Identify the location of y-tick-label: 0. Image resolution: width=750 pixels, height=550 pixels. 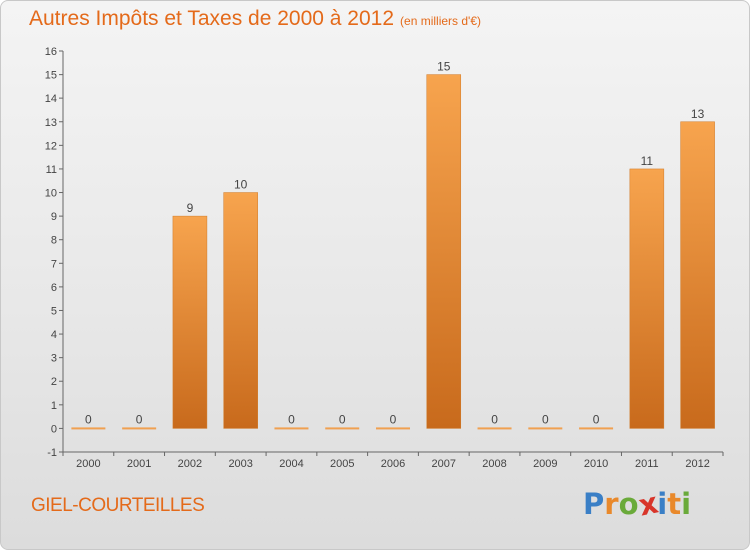
(54, 429).